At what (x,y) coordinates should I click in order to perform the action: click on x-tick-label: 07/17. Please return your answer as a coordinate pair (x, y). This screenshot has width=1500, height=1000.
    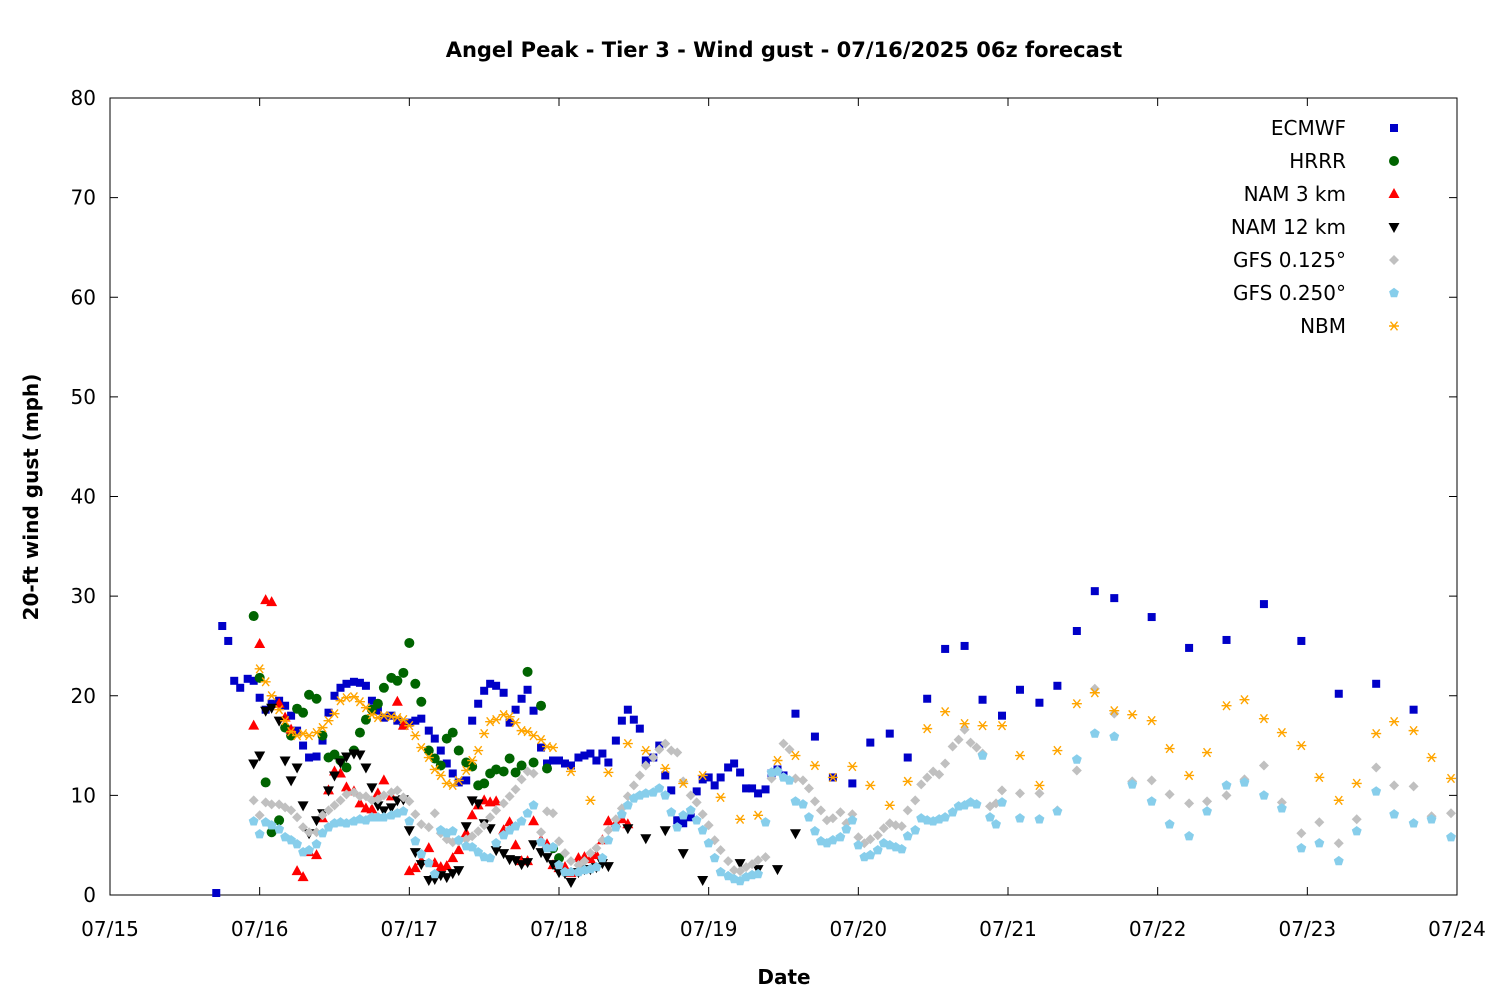
    Looking at the image, I should click on (410, 929).